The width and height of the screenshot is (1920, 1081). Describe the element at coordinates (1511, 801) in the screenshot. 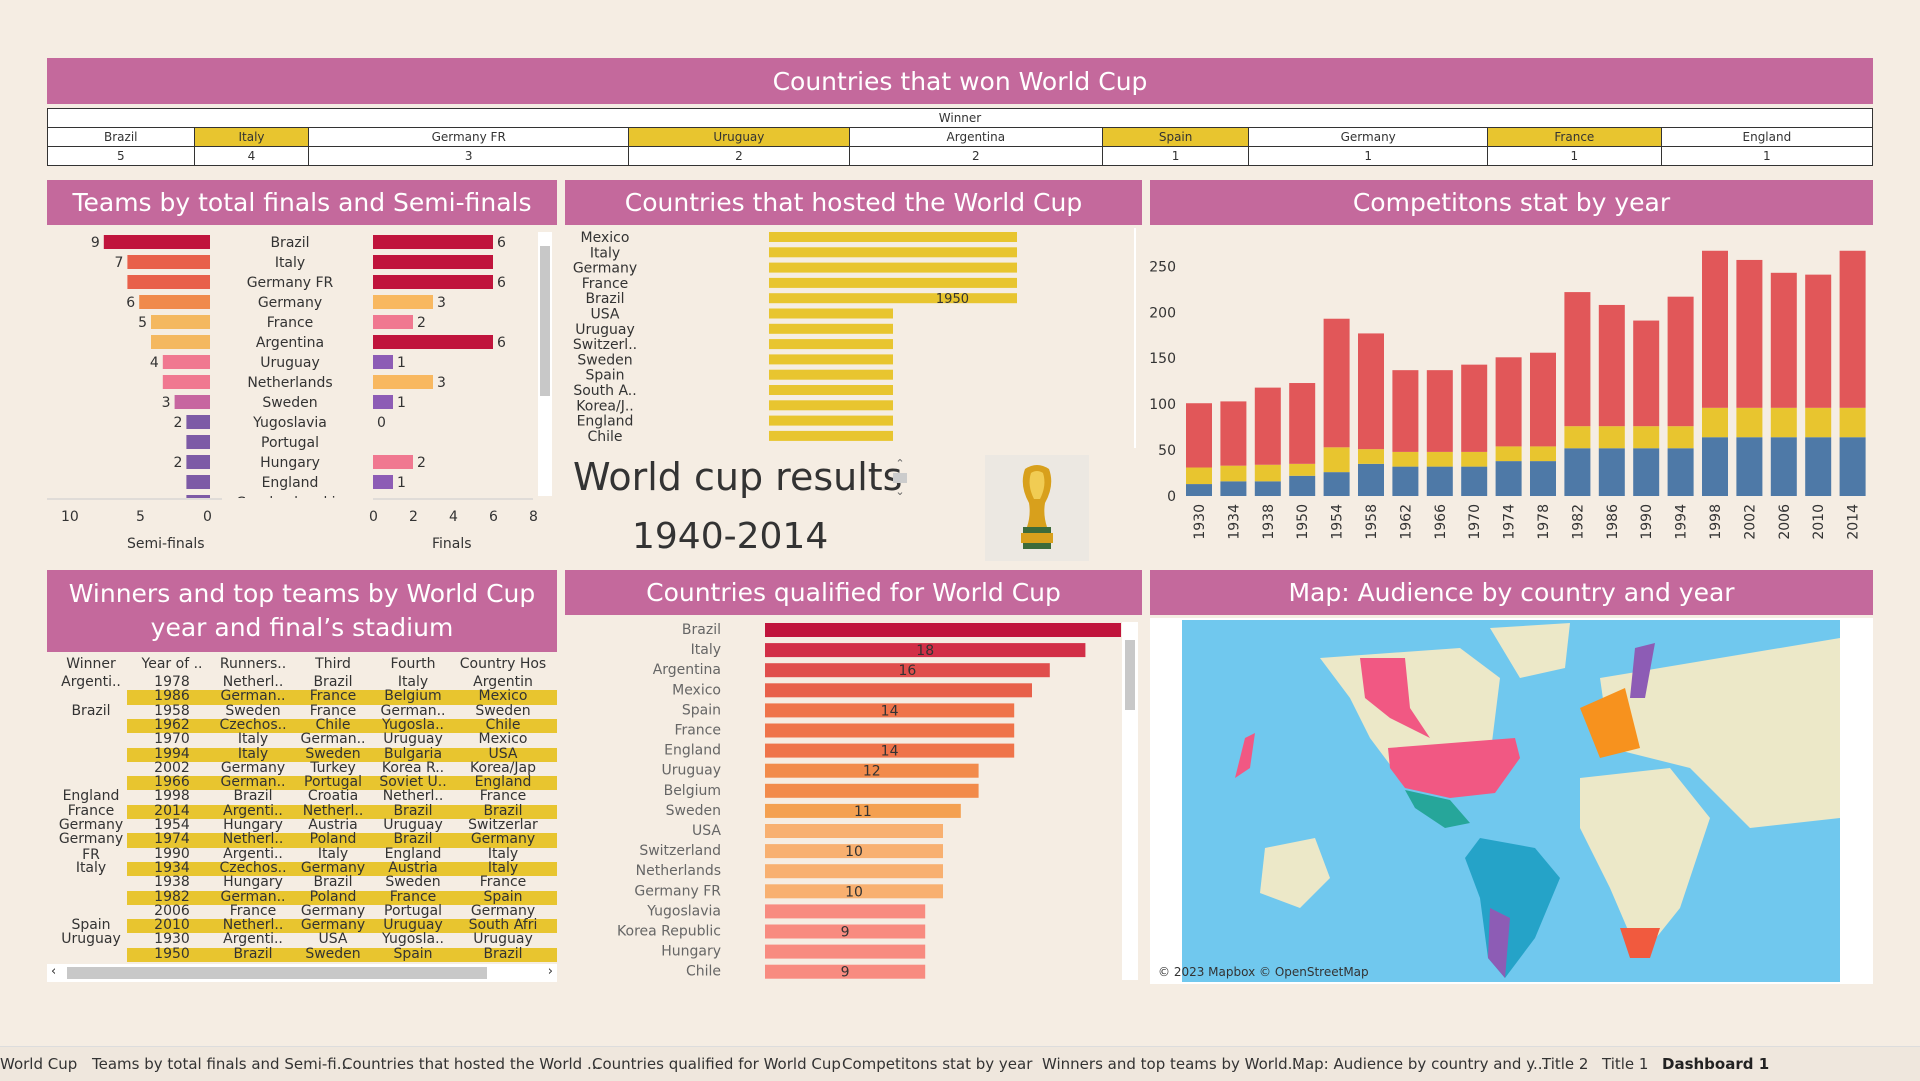

I see `audience-map: © 2023 Mapbox © OpenStreetMap` at that location.